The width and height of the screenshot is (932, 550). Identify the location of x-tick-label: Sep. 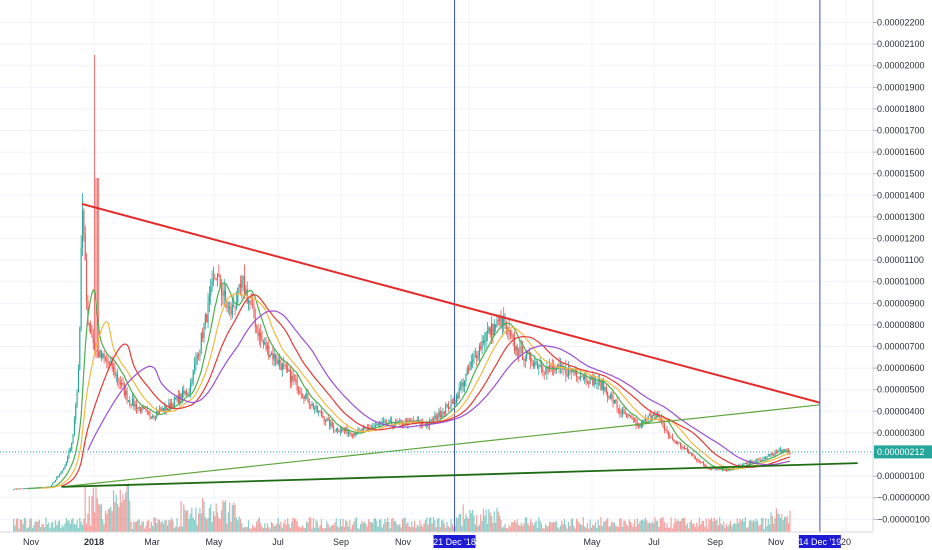
(715, 542).